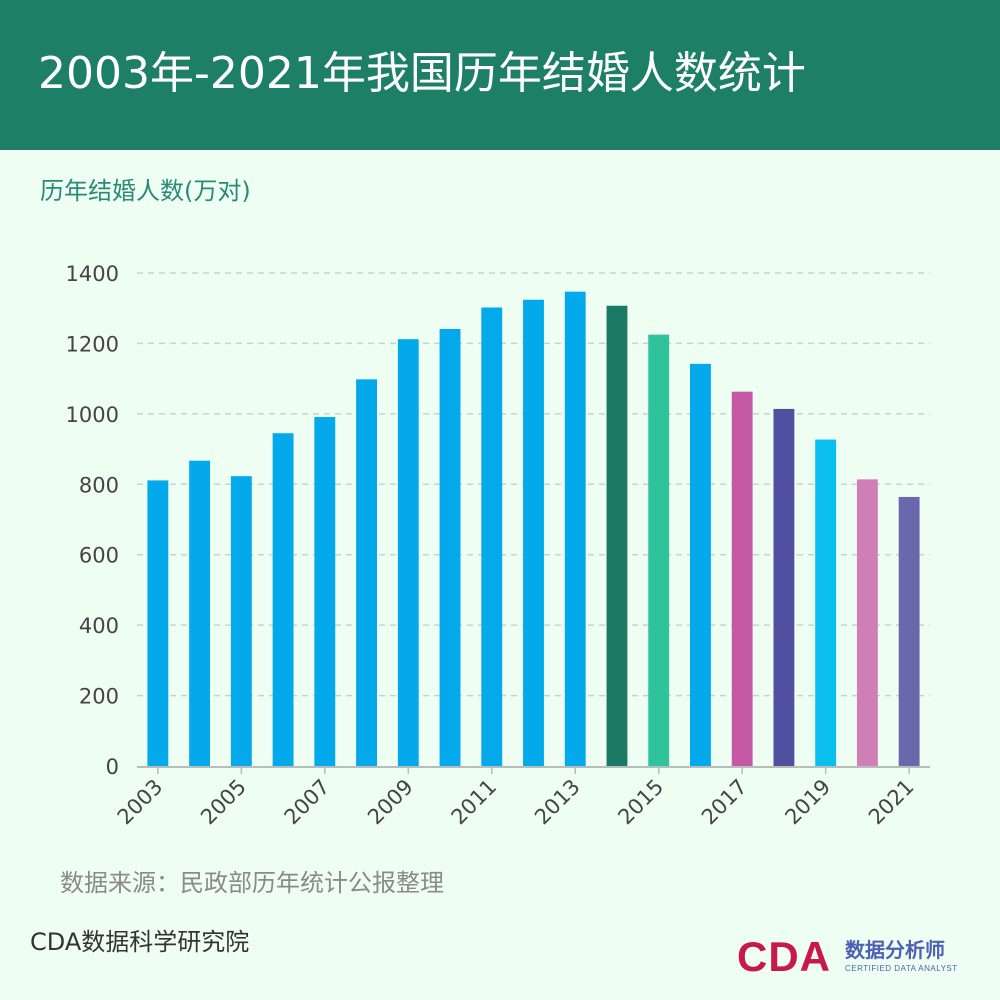 The image size is (1000, 1000). Describe the element at coordinates (575, 528) in the screenshot. I see `bar-2013` at that location.